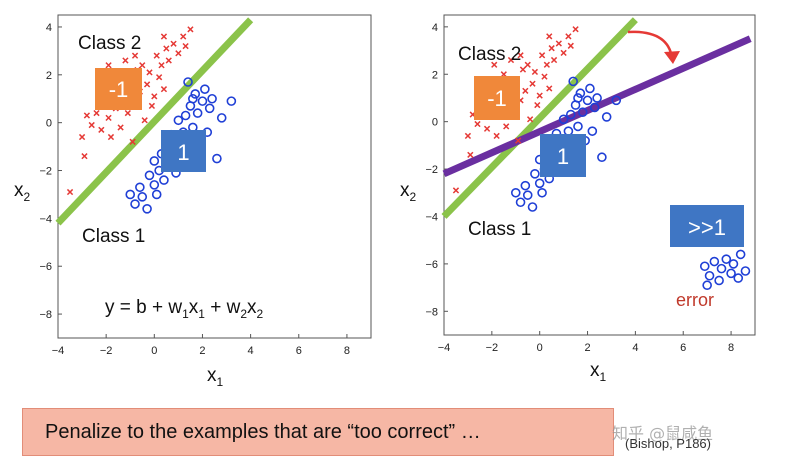  Describe the element at coordinates (22, 192) in the screenshot. I see `plot-left-ylabel: x2` at that location.